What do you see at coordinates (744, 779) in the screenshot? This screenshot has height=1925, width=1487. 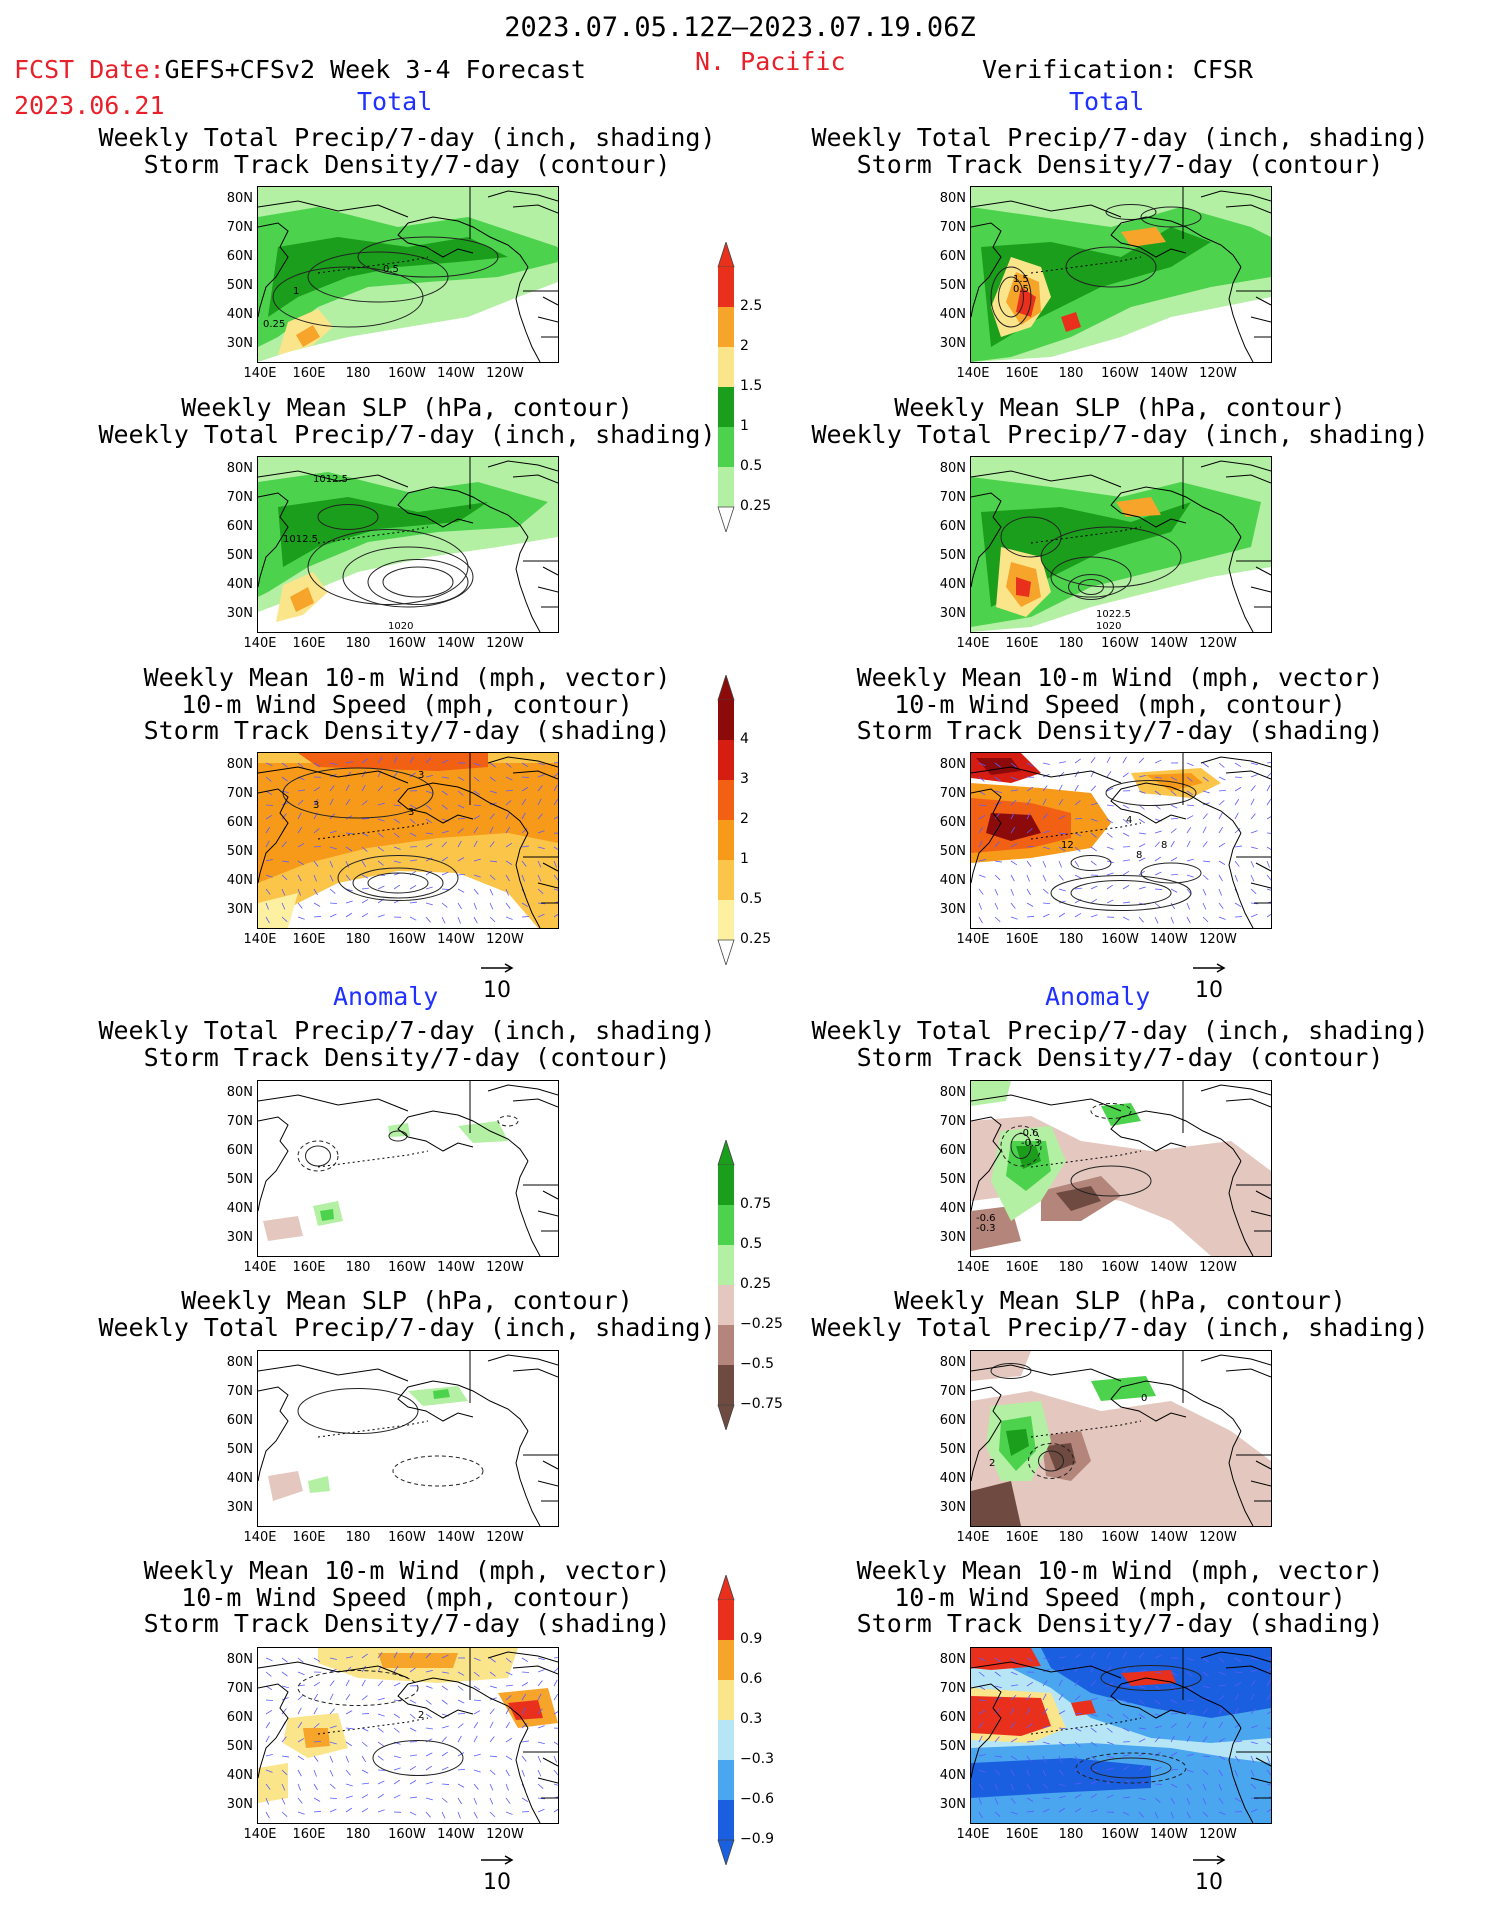 I see `colorbar-label: 3` at bounding box center [744, 779].